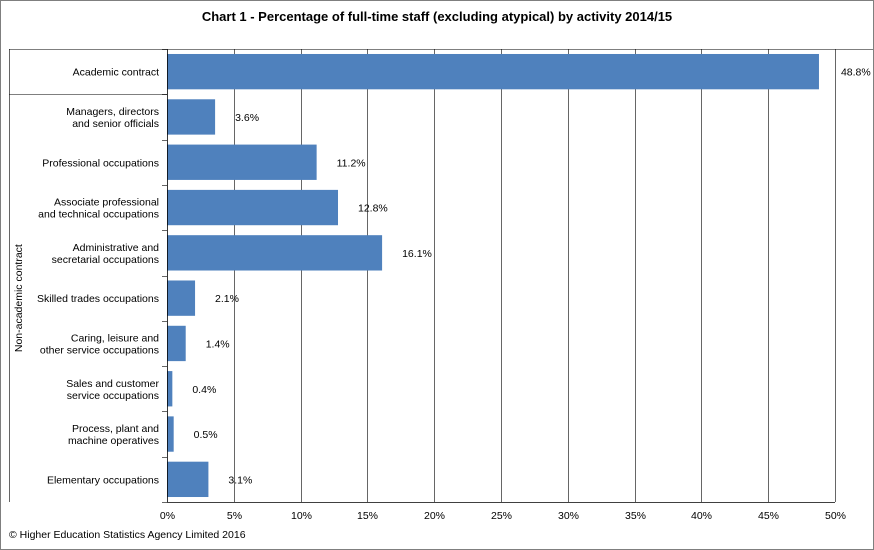 This screenshot has height=550, width=874. I want to click on category-label: and senior officials, so click(115, 124).